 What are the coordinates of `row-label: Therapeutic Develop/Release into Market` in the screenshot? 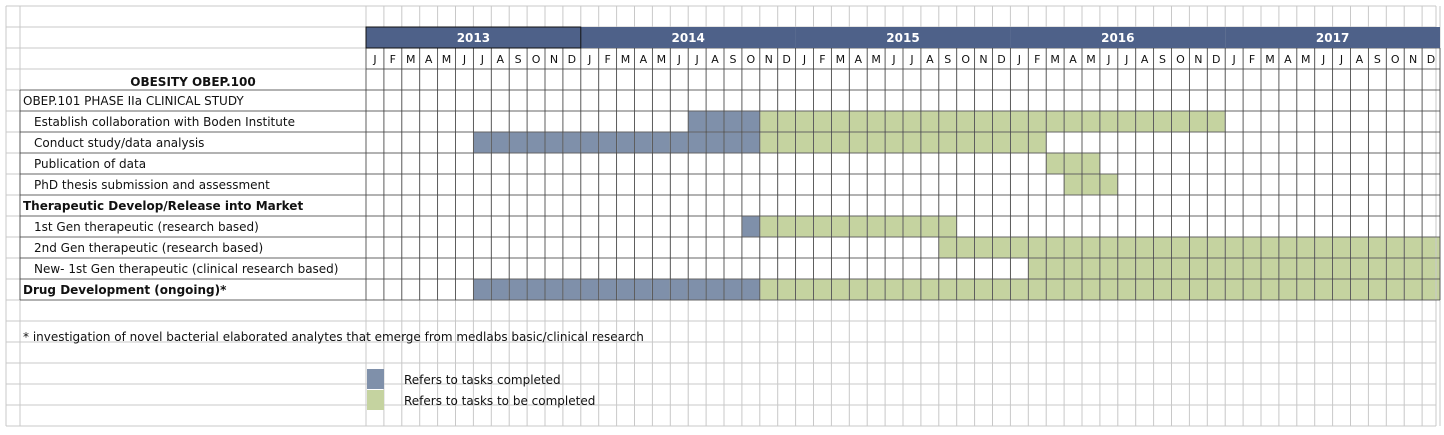 It's located at (163, 206).